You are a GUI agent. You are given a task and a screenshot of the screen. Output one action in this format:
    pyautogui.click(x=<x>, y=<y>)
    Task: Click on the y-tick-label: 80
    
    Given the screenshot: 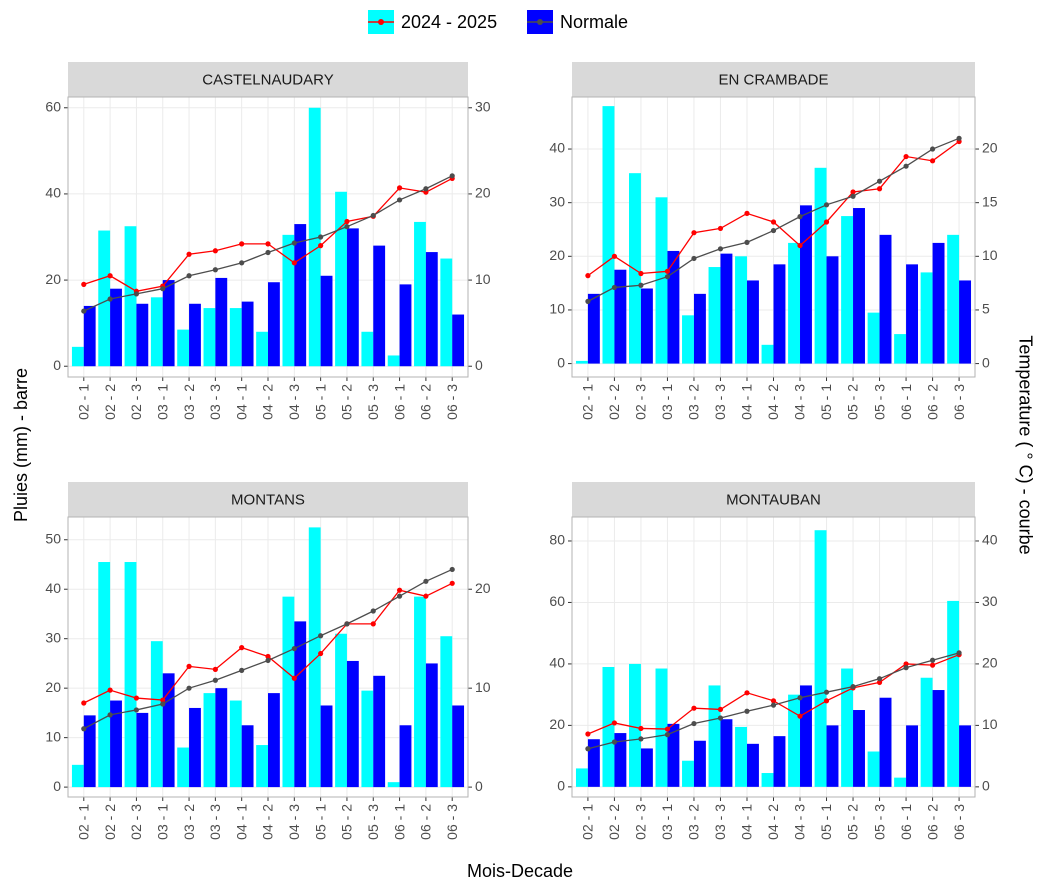 What is the action you would take?
    pyautogui.click(x=557, y=540)
    